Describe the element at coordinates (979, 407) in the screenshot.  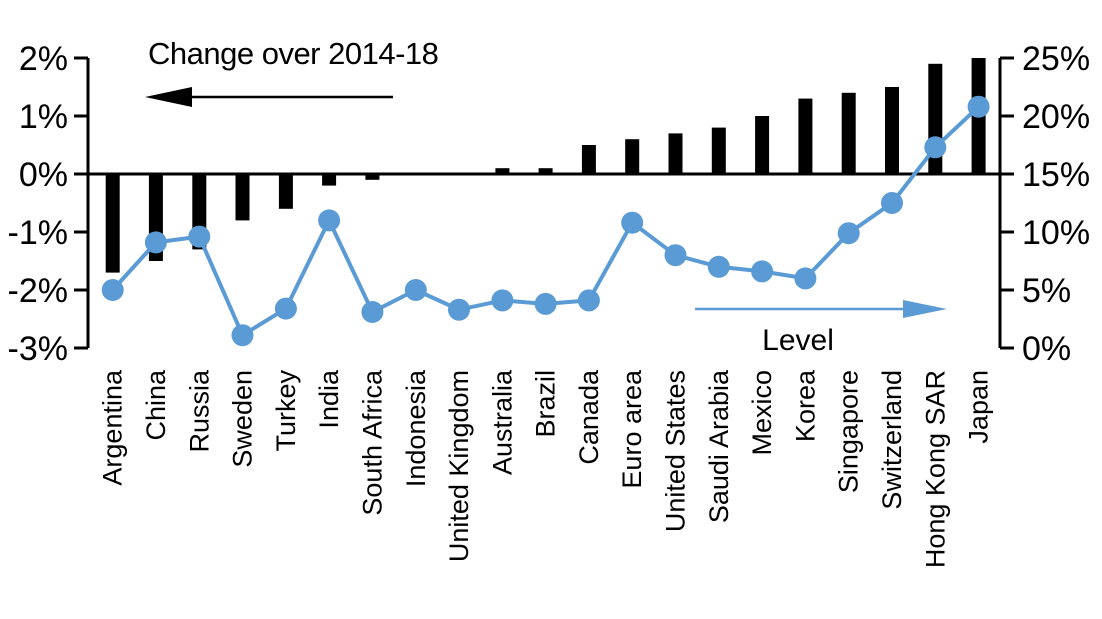
I see `country-label: Japan` at that location.